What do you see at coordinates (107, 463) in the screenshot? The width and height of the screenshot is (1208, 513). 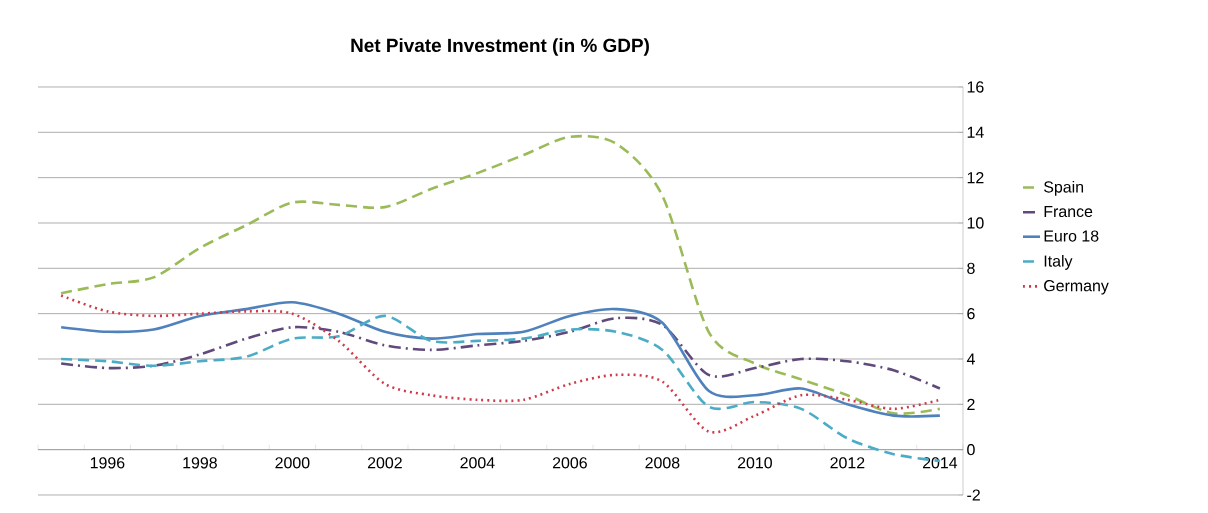 I see `x-tick-label: 1996` at bounding box center [107, 463].